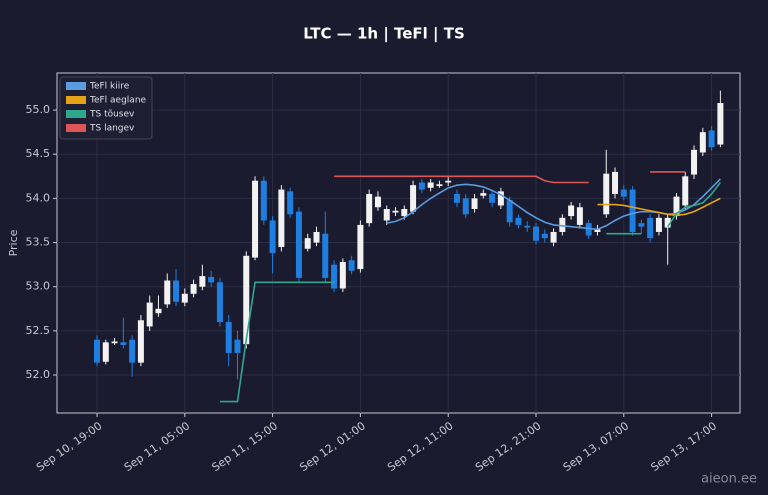  Describe the element at coordinates (384, 34) in the screenshot. I see `chart-title: LTC — 1h | TeFl | TS` at that location.